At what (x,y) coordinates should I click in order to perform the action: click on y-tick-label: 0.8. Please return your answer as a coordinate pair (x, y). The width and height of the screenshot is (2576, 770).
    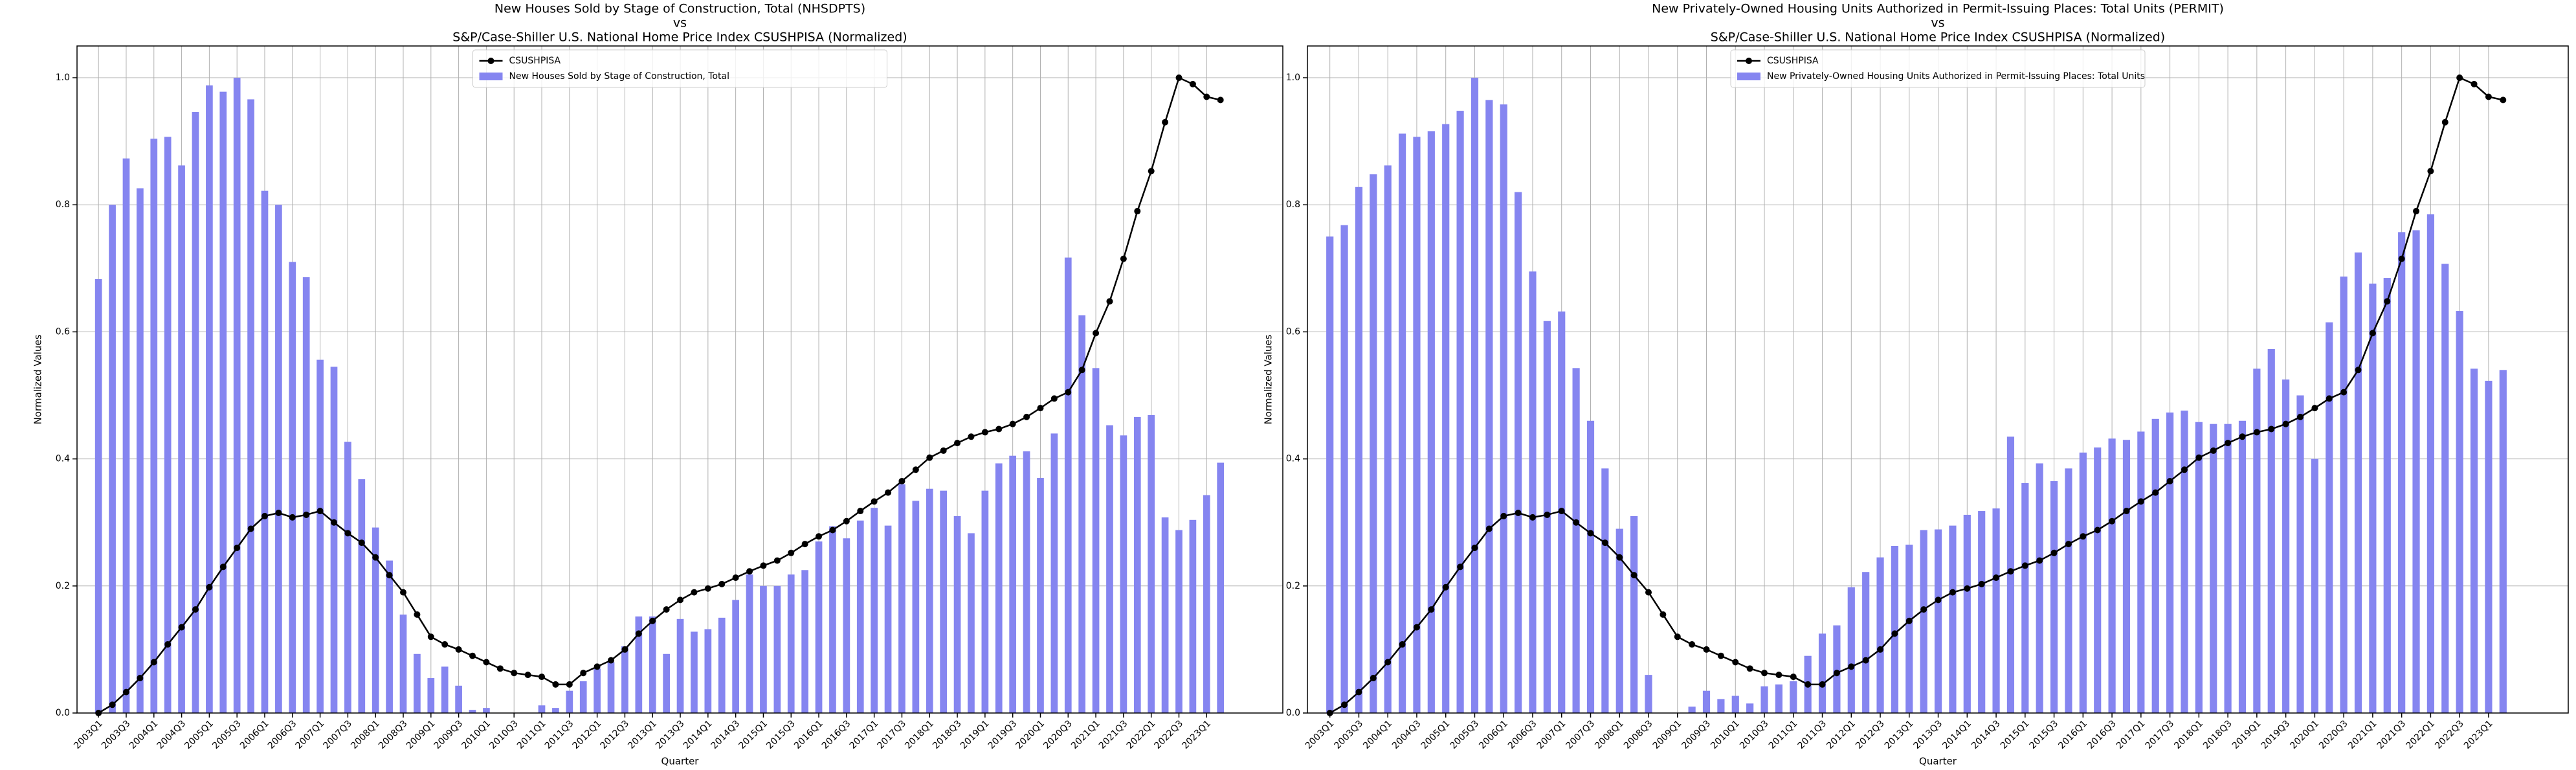
    Looking at the image, I should click on (1293, 204).